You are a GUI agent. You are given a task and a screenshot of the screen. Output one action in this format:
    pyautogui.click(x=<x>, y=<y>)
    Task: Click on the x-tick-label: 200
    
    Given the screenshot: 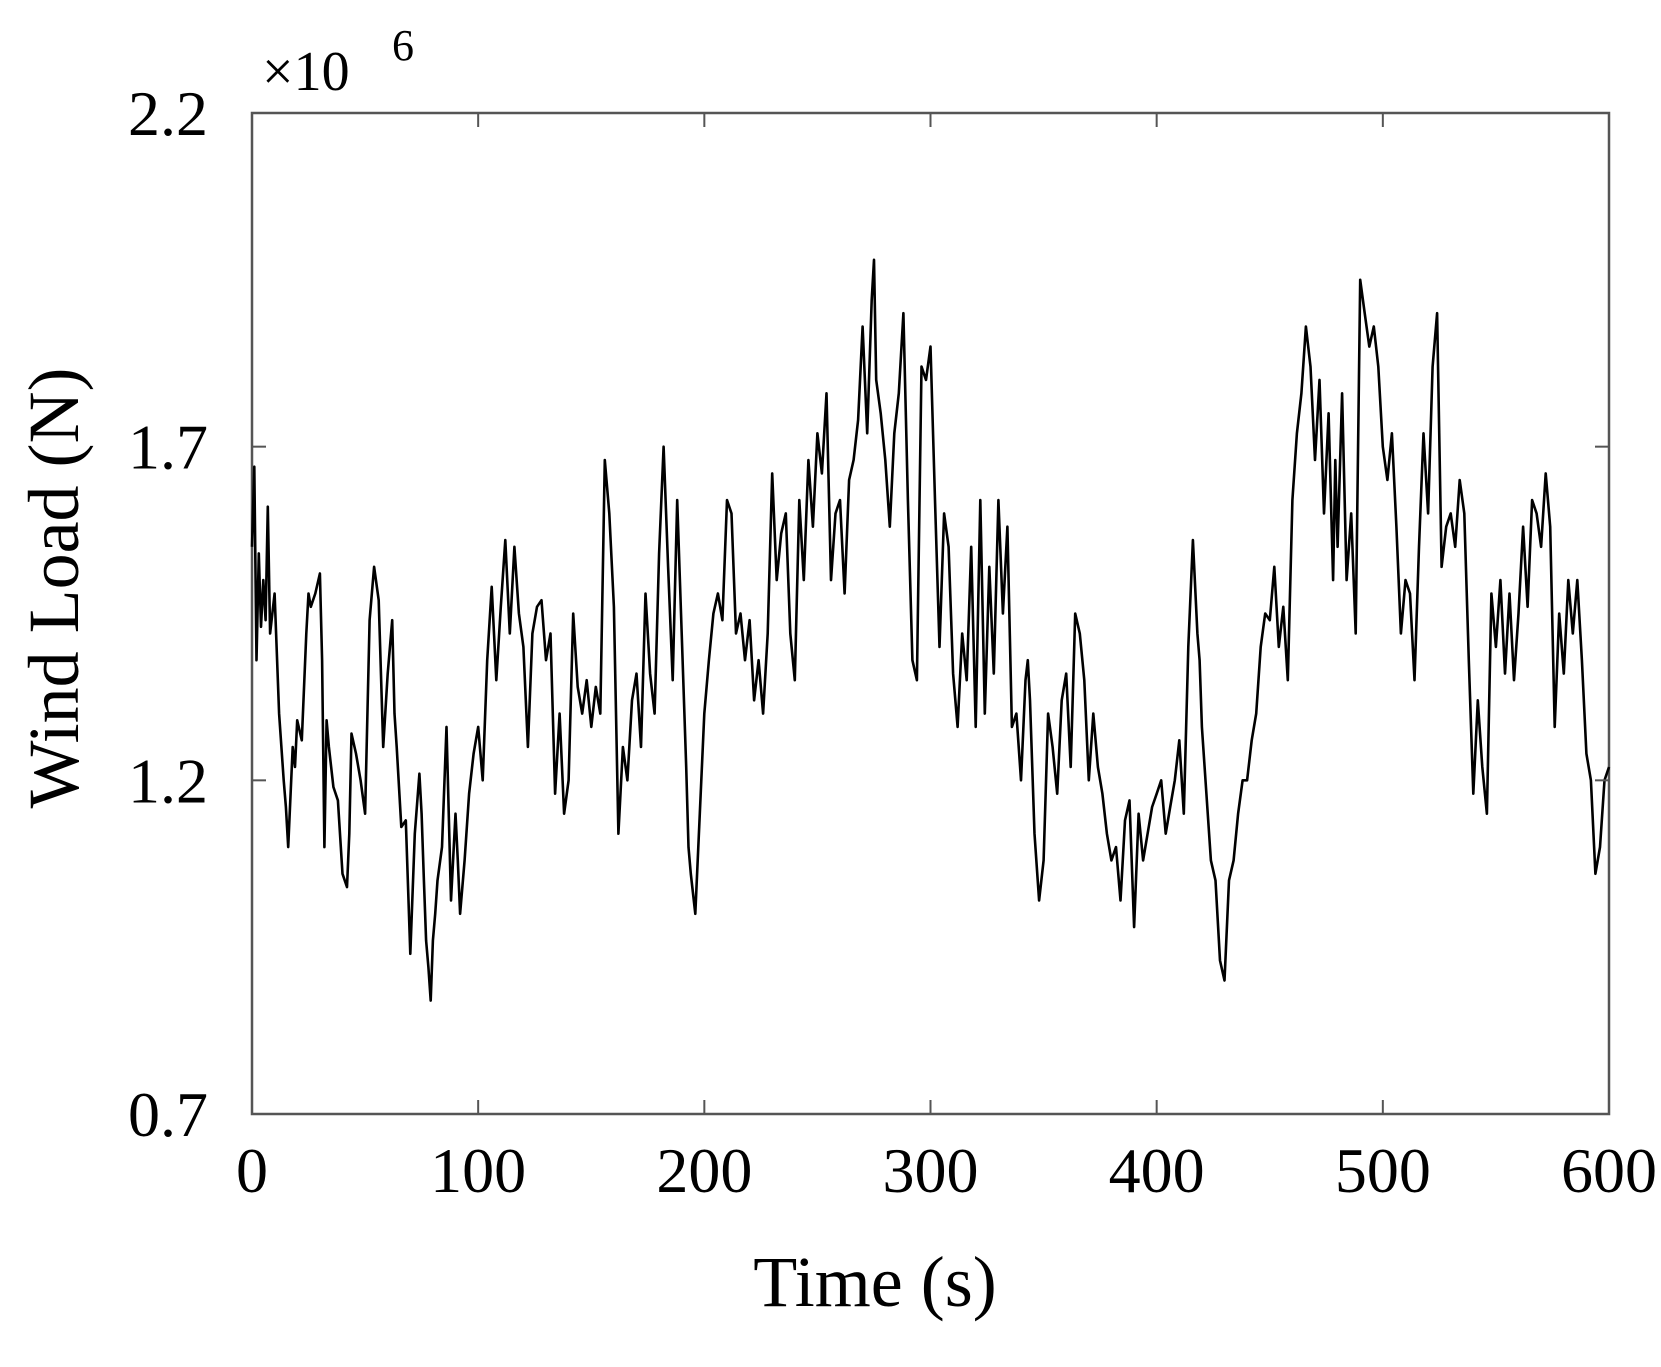 What is the action you would take?
    pyautogui.click(x=704, y=1170)
    